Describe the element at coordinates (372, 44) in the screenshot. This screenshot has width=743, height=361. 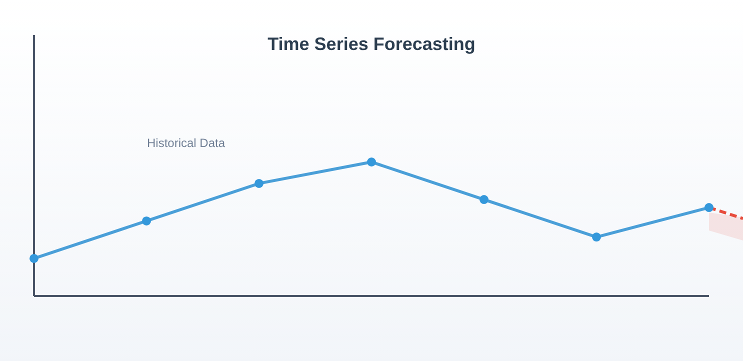
I see `chart-title: Time Series Forecasting` at that location.